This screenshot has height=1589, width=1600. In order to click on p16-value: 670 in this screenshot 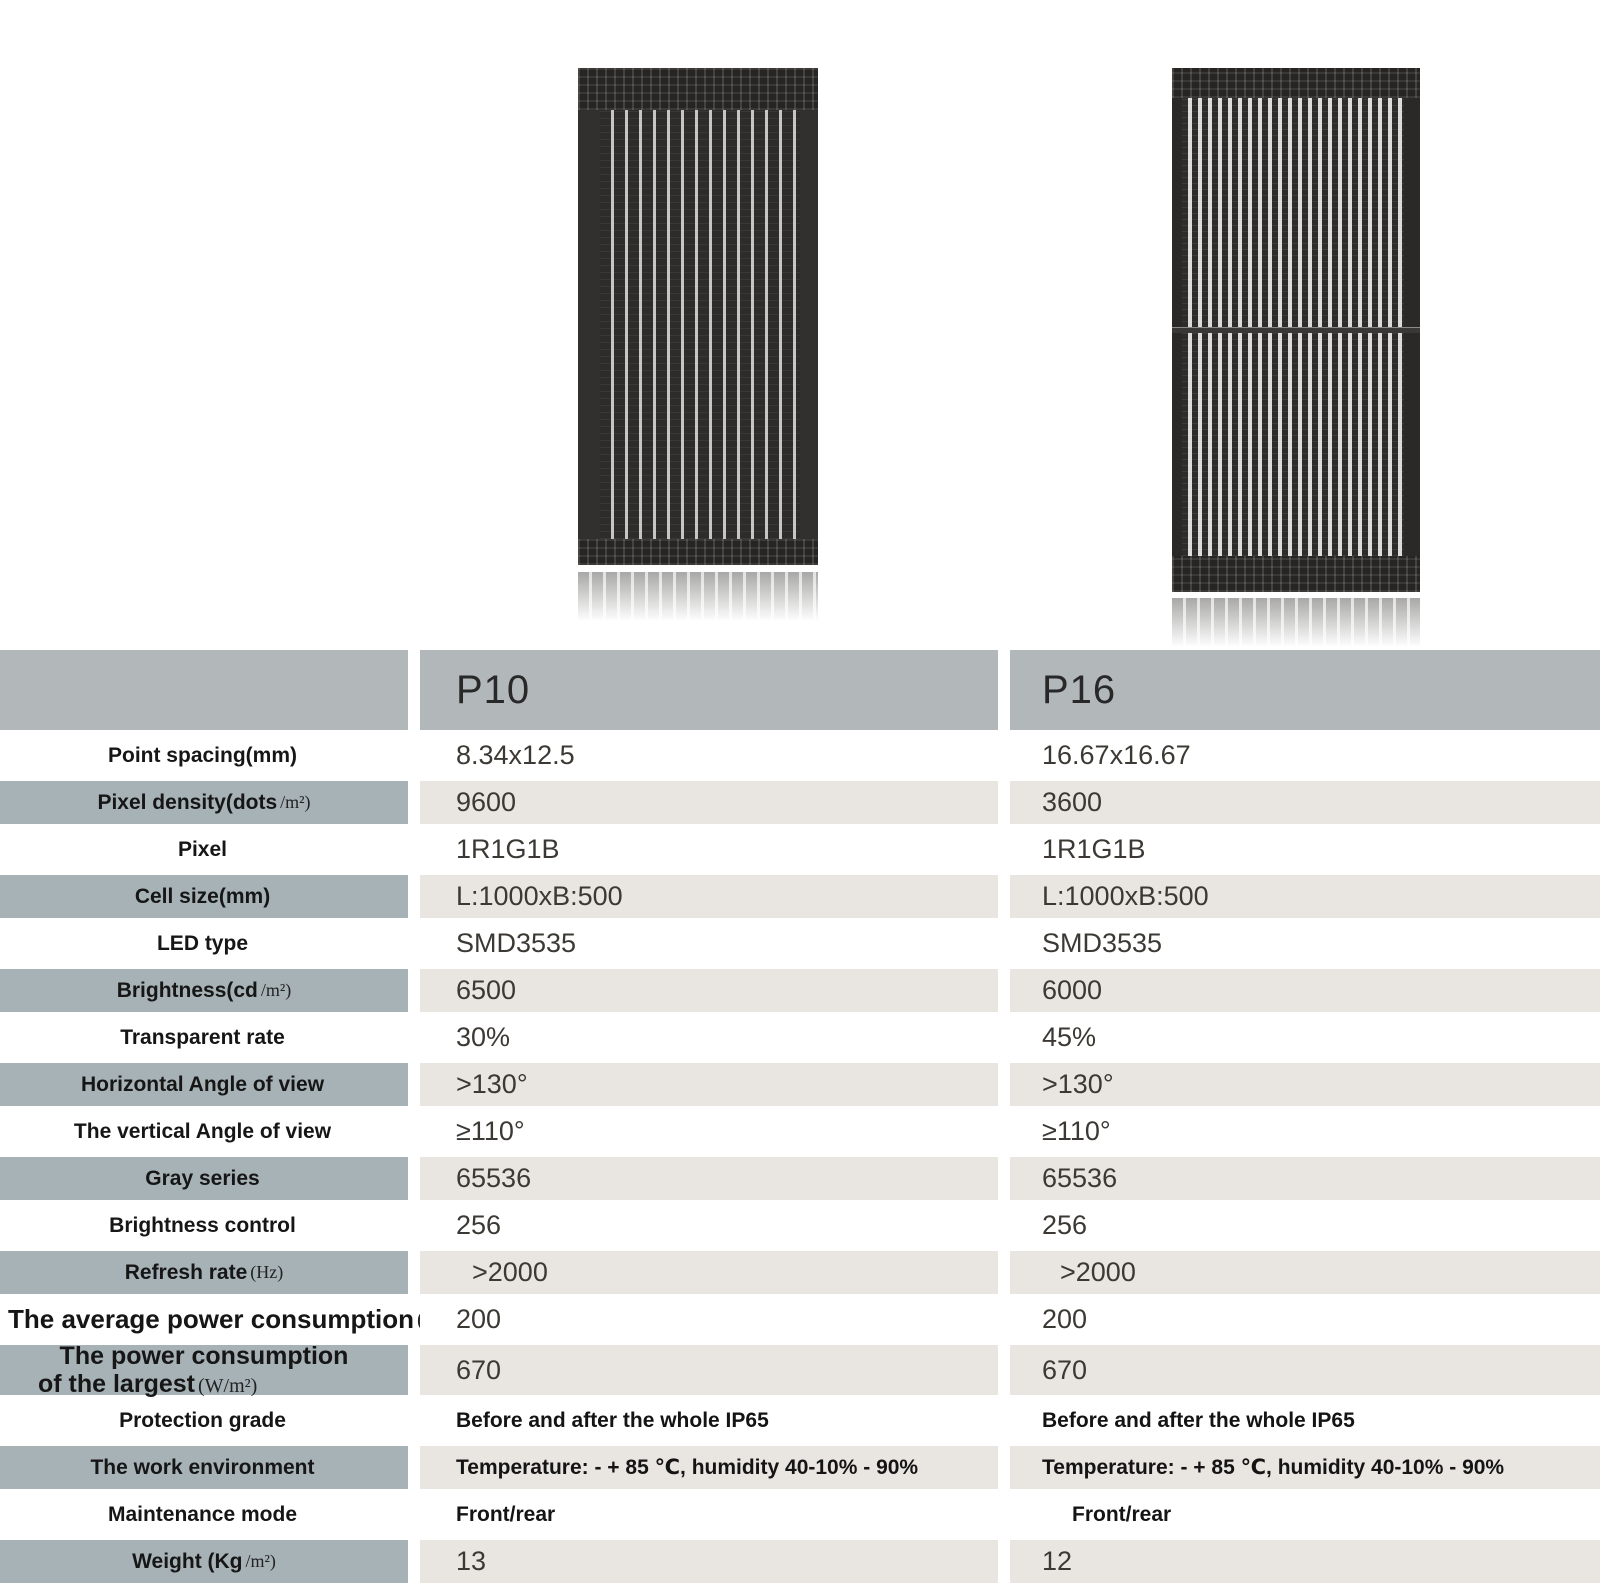, I will do `click(1305, 1370)`.